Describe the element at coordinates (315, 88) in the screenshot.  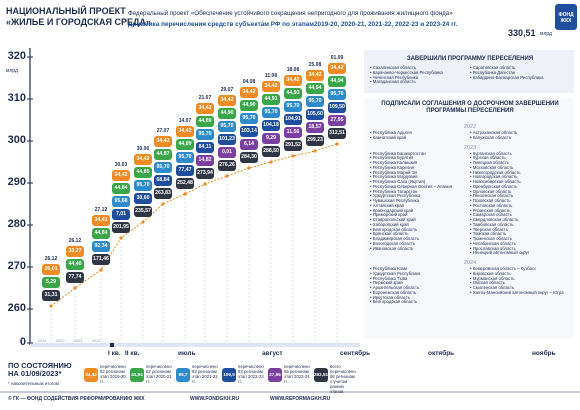
I see `stage-badge: 44,94` at that location.